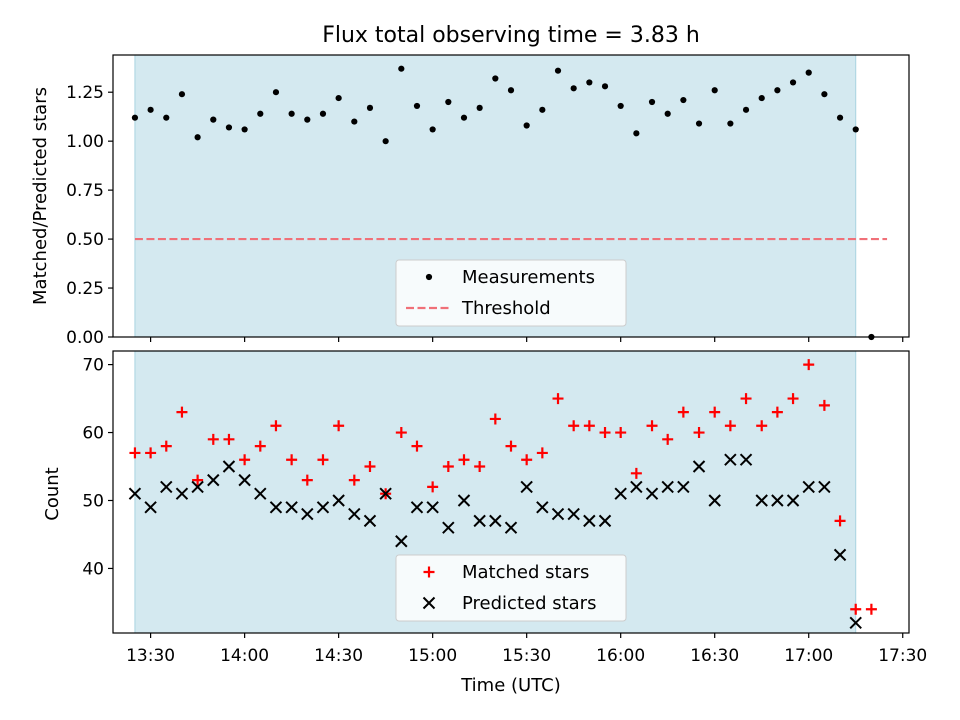  I want to click on y-tick-label: 0.50, so click(85, 240).